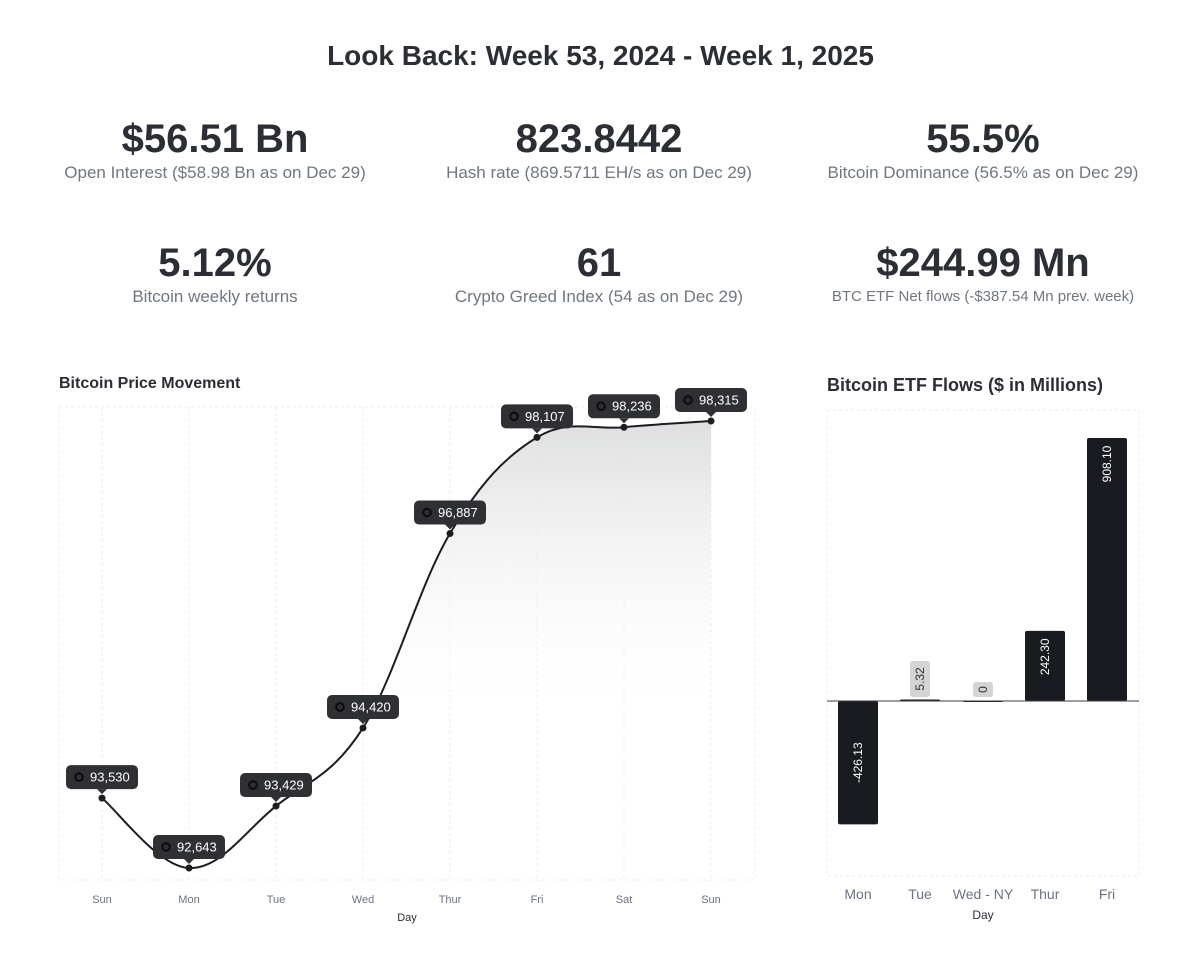 Image resolution: width=1201 pixels, height=975 pixels. Describe the element at coordinates (599, 172) in the screenshot. I see `stat-label: Hash rate (869.5711 EH/s as on Dec 29)` at that location.